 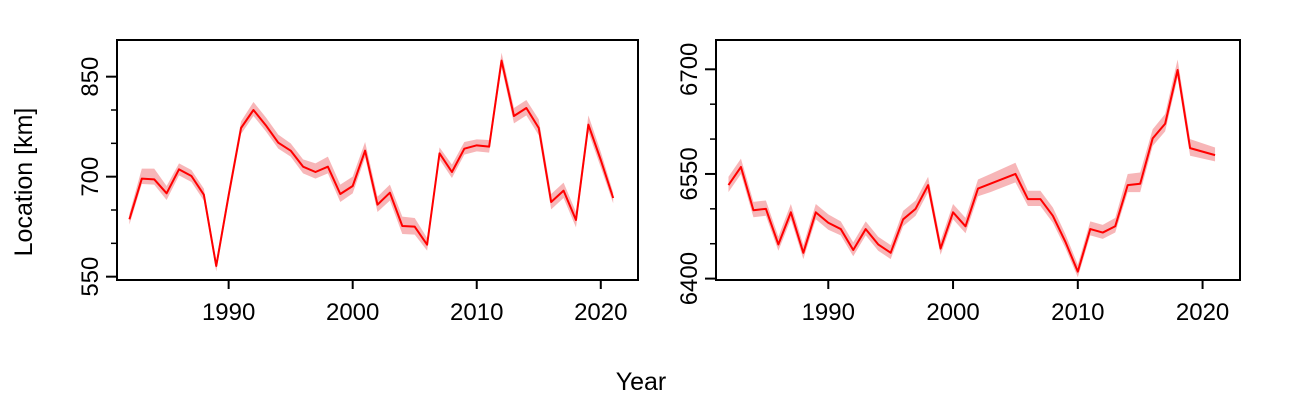 What do you see at coordinates (24, 182) in the screenshot?
I see `y-axis-title: Location [km]` at bounding box center [24, 182].